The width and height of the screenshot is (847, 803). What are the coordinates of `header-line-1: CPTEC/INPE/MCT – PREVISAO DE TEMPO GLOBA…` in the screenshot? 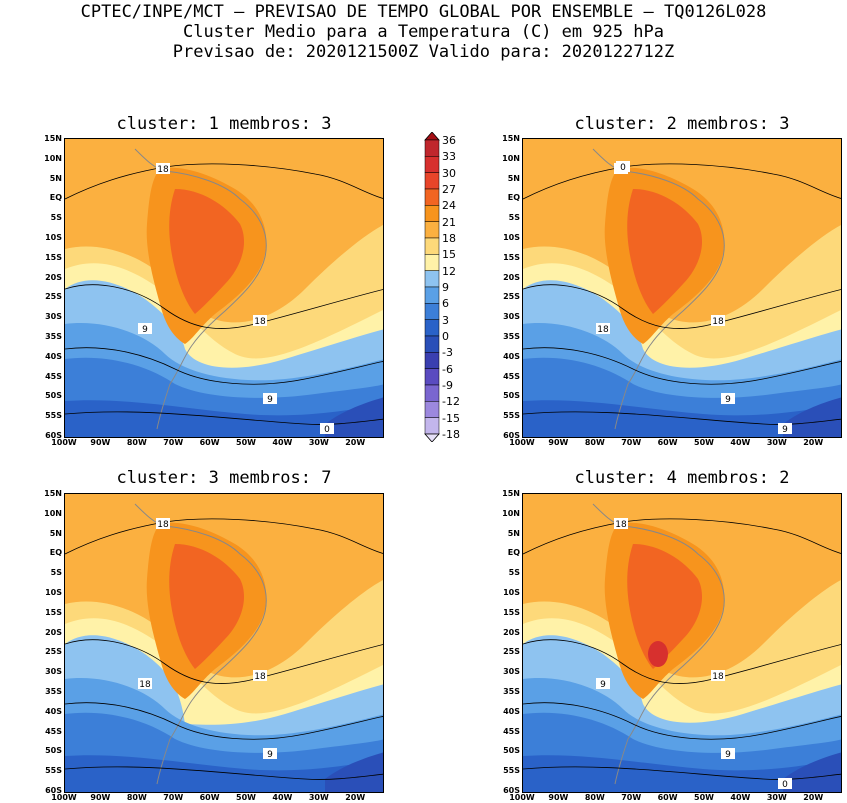 It's located at (423, 12).